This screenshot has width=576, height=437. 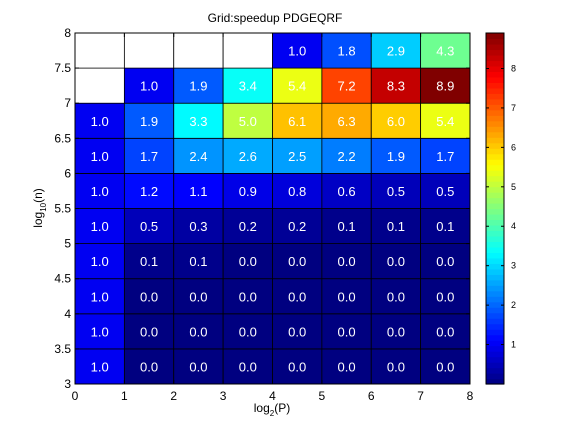 What do you see at coordinates (67, 314) in the screenshot?
I see `y-tick-label: 4` at bounding box center [67, 314].